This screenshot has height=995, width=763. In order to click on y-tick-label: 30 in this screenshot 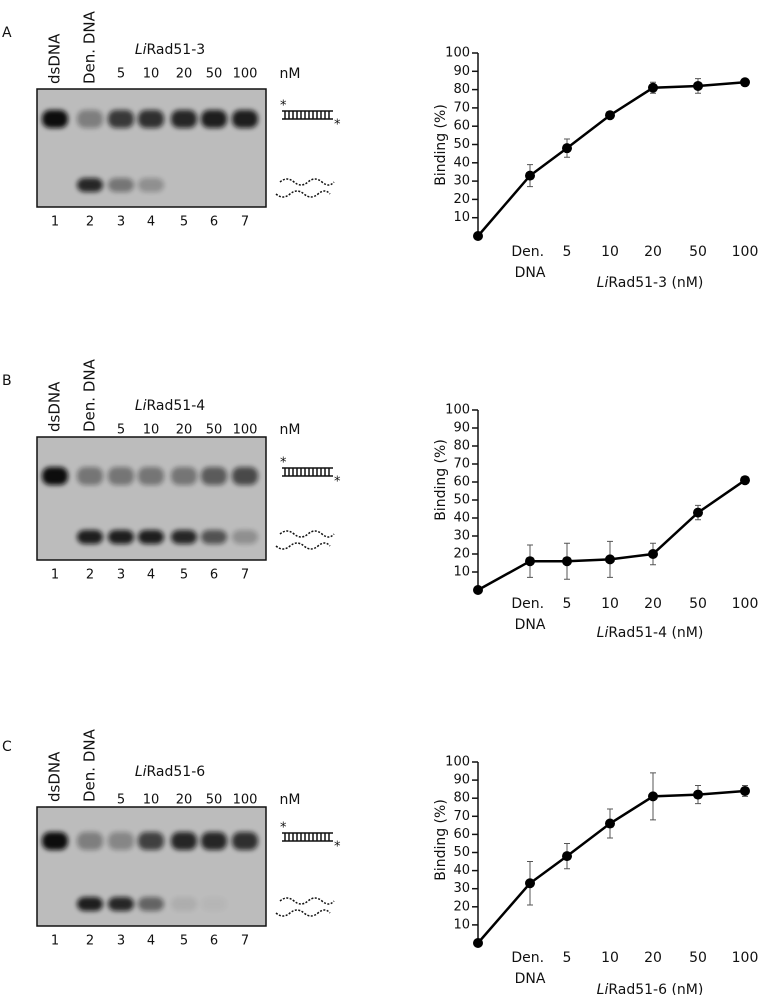, I will do `click(461, 888)`.